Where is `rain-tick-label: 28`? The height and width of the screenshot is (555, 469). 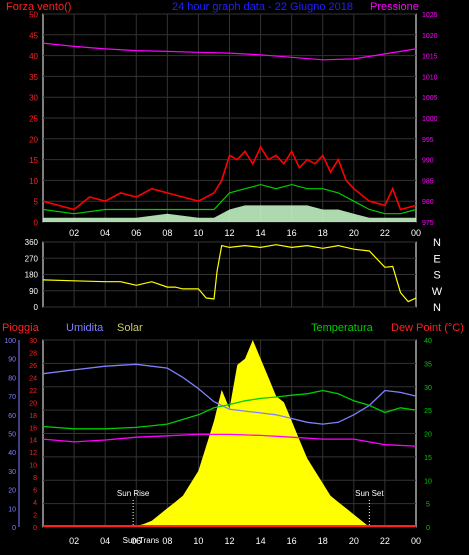
rain-tick-label: 28 is located at coordinates (33, 353).